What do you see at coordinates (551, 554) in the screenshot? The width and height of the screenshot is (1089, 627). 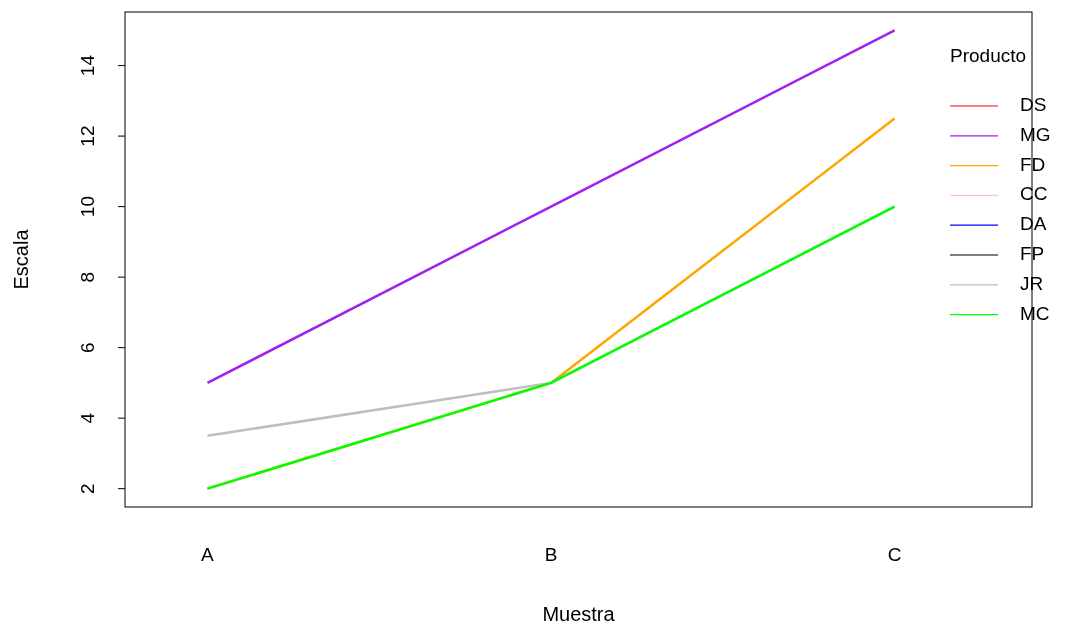 I see `x-tick-label: B` at bounding box center [551, 554].